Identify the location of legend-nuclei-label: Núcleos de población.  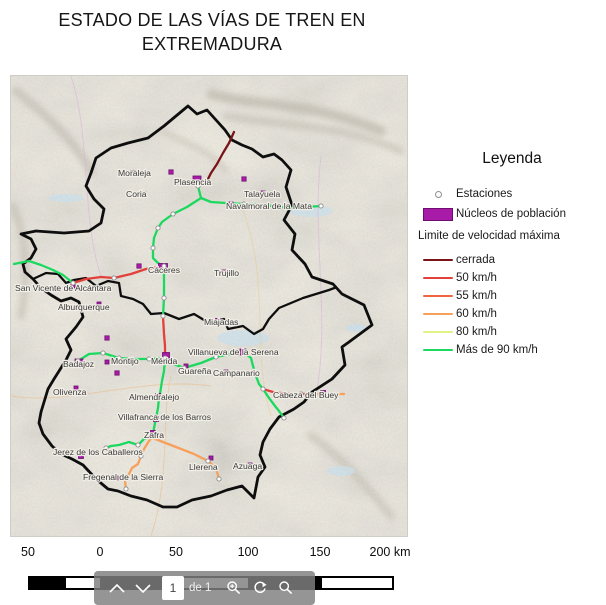
(511, 214).